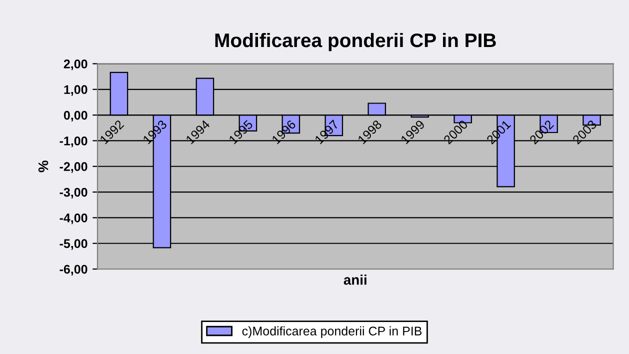 The width and height of the screenshot is (629, 354). Describe the element at coordinates (76, 65) in the screenshot. I see `y-tick-label: 2,00` at that location.